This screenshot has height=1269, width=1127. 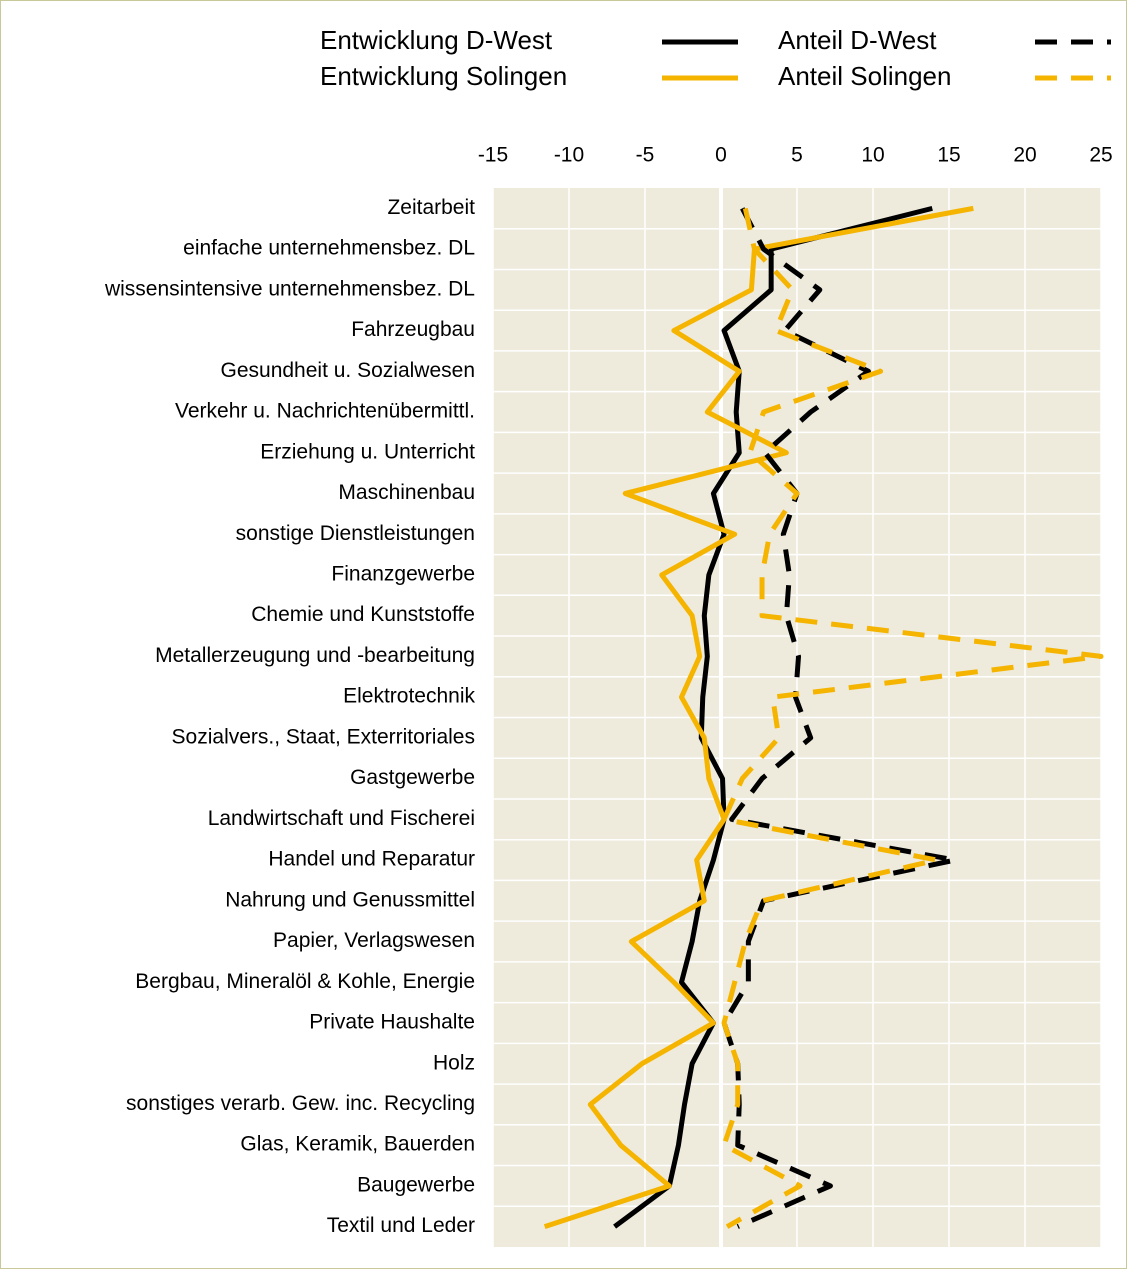 I want to click on x-tick-label: 15, so click(x=948, y=155).